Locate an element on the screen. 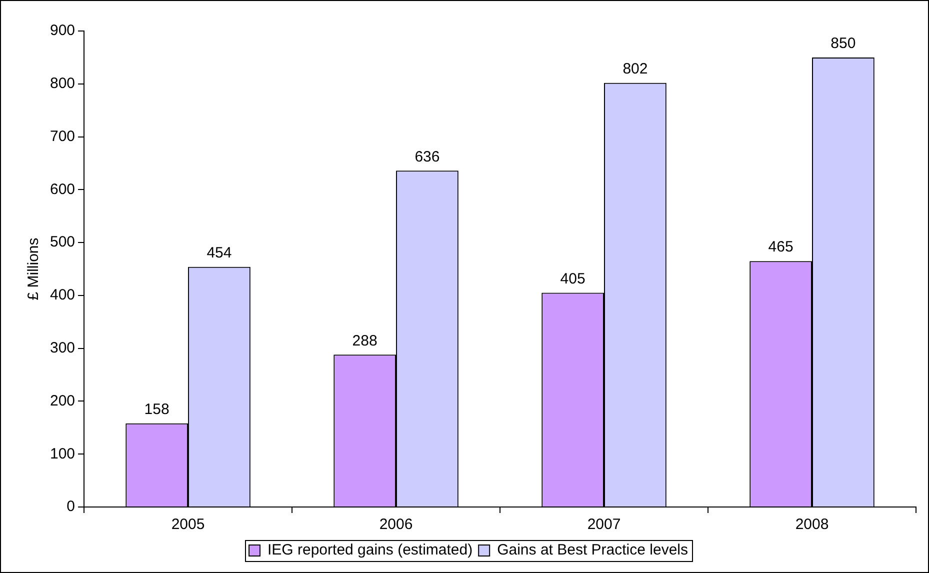 Image resolution: width=929 pixels, height=573 pixels. data-label: 405 is located at coordinates (573, 279).